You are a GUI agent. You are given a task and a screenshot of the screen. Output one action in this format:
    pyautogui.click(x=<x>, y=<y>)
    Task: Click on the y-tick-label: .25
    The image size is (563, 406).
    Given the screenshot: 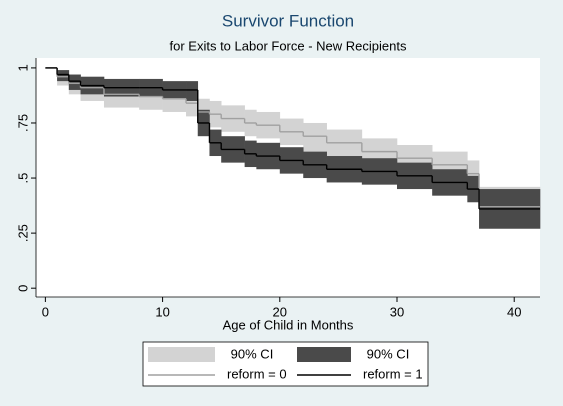 What is the action you would take?
    pyautogui.click(x=22, y=233)
    